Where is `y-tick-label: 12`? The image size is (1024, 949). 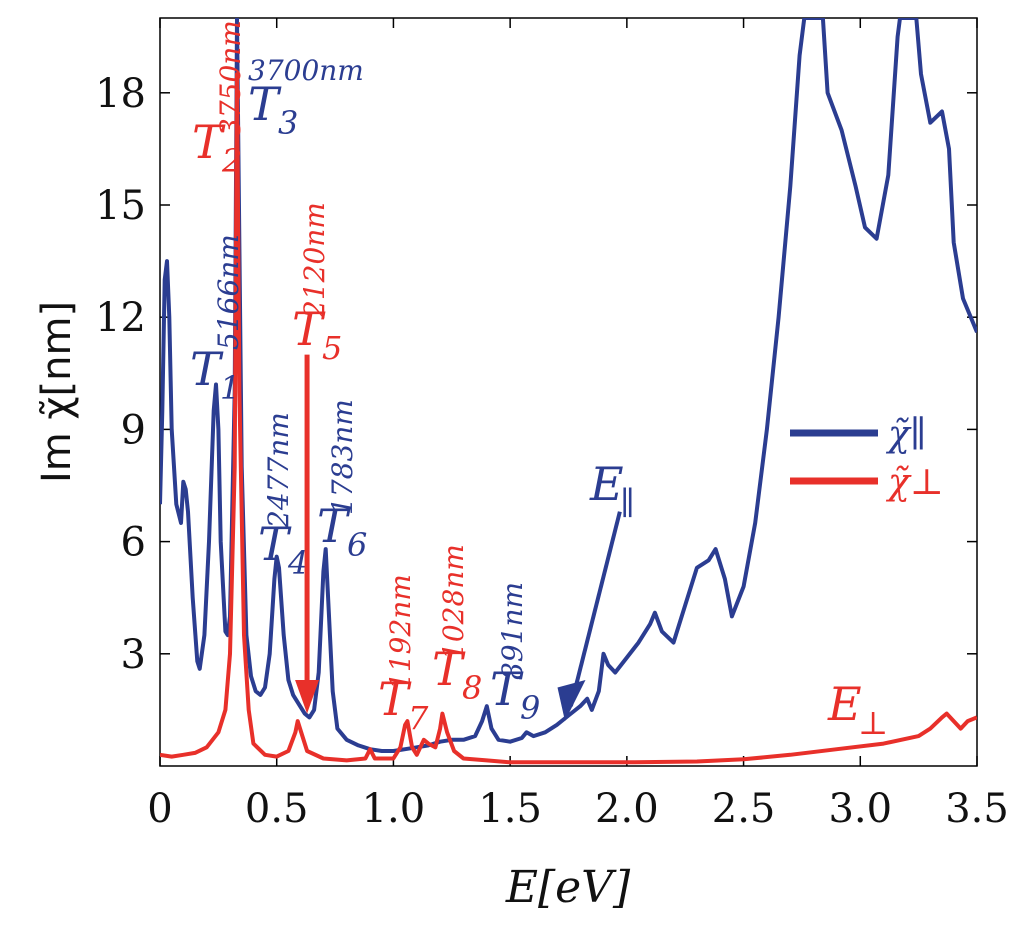 y-tick-label: 12 is located at coordinates (120, 318).